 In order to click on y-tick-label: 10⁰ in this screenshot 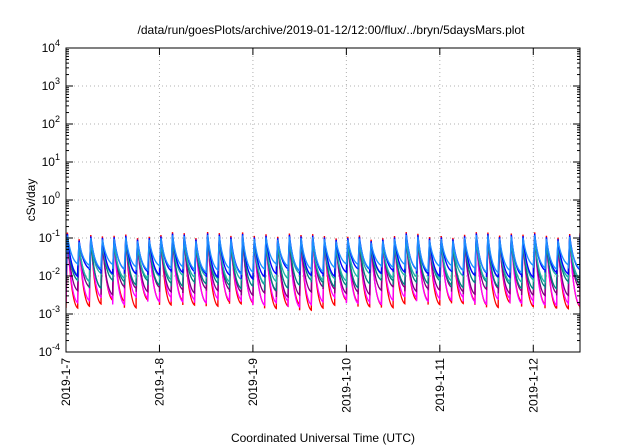, I will do `click(51, 198)`.